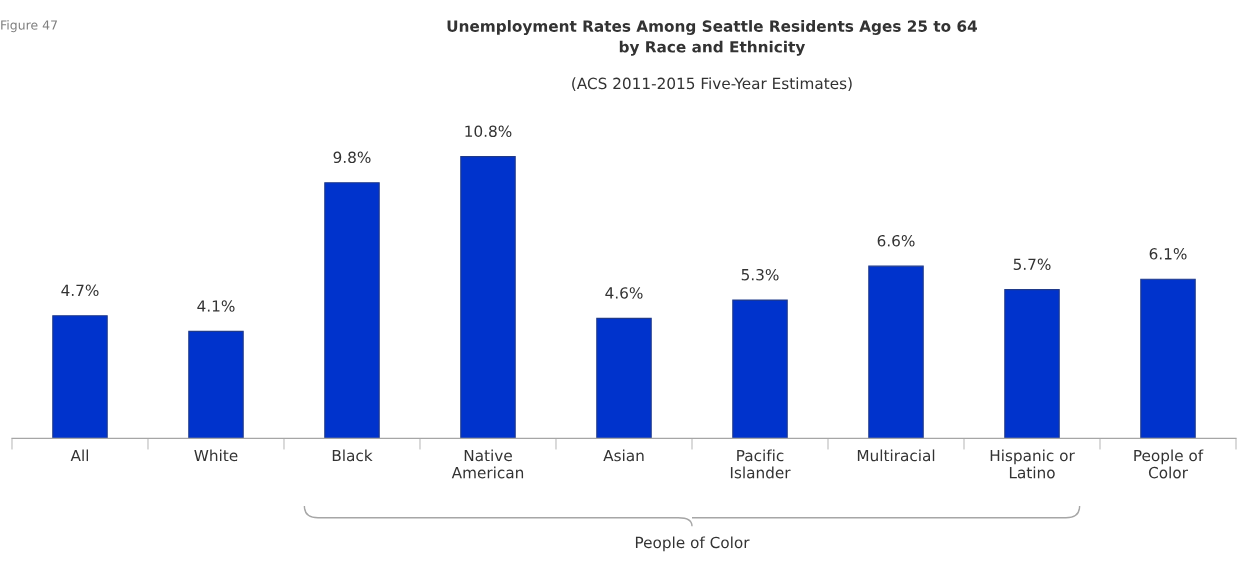 The width and height of the screenshot is (1249, 573). Describe the element at coordinates (79, 455) in the screenshot. I see `x-tick-label: All` at that location.